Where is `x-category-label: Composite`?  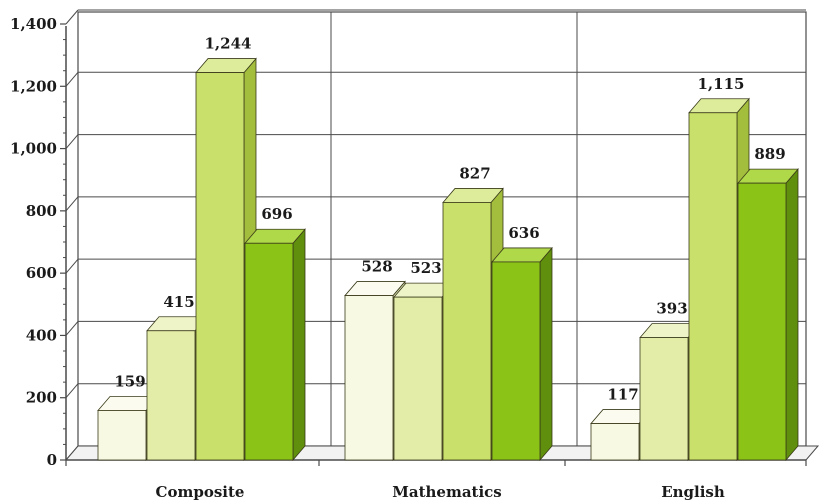
x-category-label: Composite is located at coordinates (200, 492).